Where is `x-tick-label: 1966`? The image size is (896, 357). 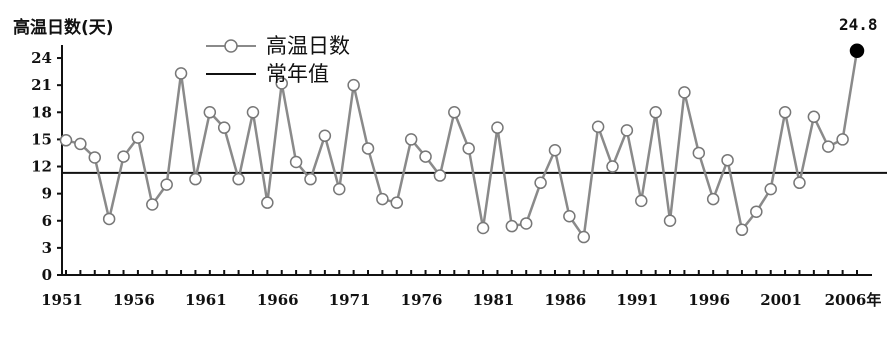 x-tick-label: 1966 is located at coordinates (278, 300).